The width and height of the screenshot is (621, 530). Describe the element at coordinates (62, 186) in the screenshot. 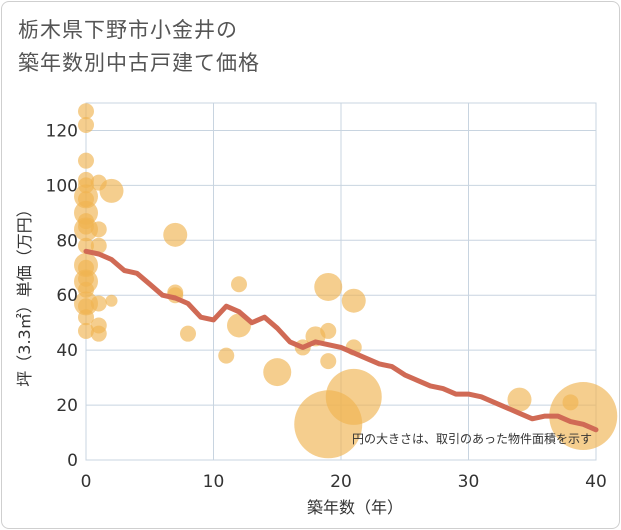

I see `y-tick-label: 100` at that location.